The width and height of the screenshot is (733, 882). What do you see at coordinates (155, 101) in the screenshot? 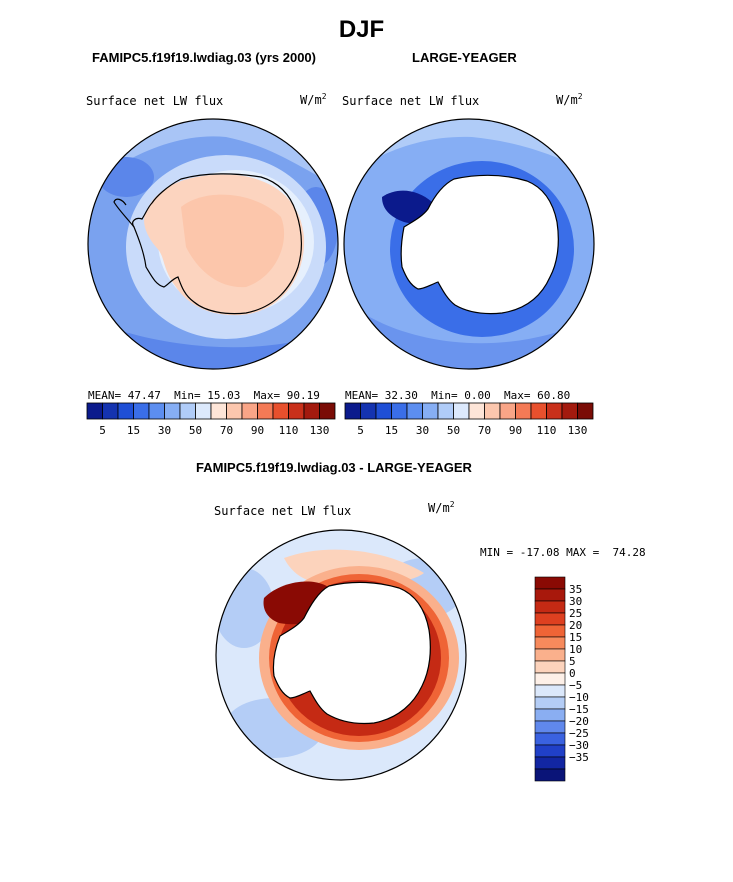
I see `panel1-title: Surface net LW flux` at bounding box center [155, 101].